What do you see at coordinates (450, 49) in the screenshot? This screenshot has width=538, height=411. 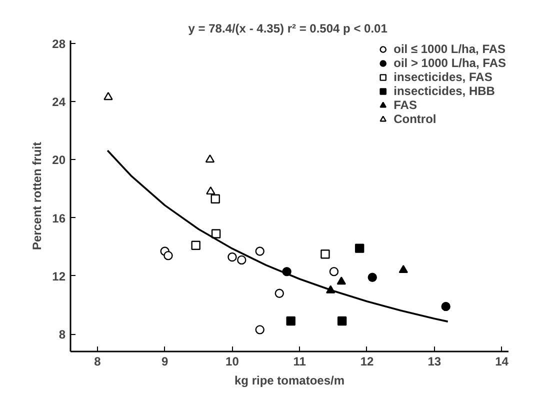 I see `legend-label: oil ≤ 1000 L/ha, FAS` at bounding box center [450, 49].